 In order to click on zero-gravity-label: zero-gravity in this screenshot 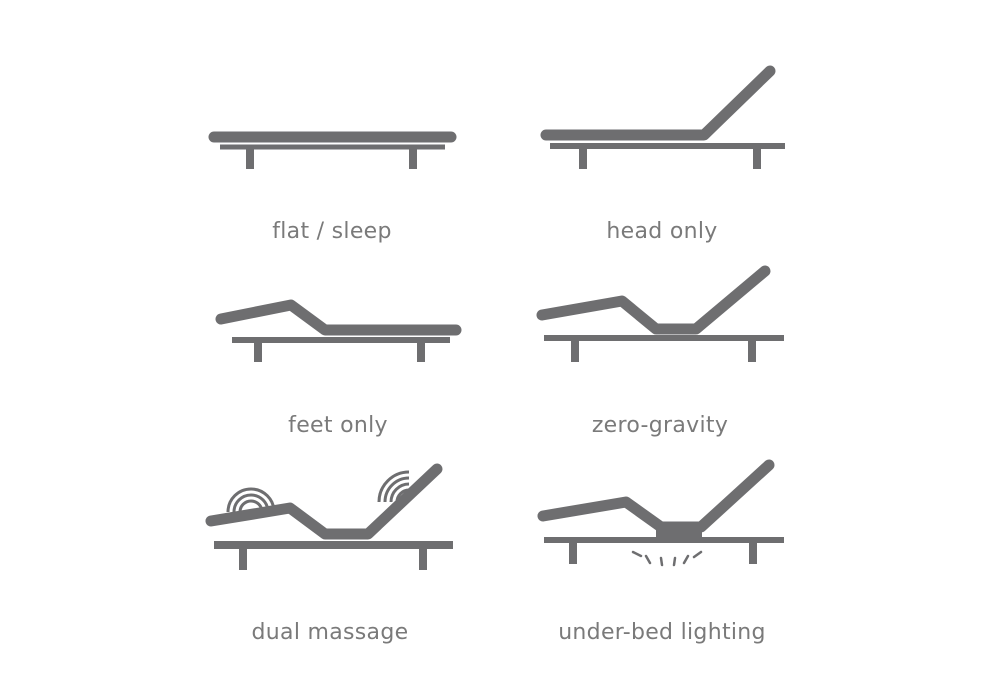, I will do `click(660, 425)`.